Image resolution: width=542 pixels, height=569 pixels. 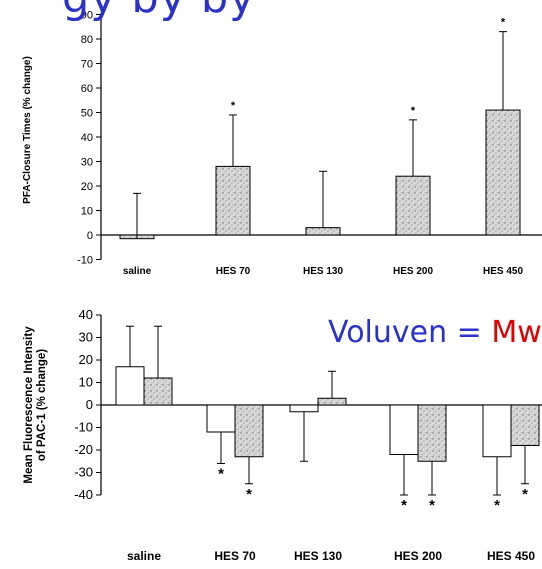 What do you see at coordinates (83, 472) in the screenshot?
I see `y-tick-label: -30` at bounding box center [83, 472].